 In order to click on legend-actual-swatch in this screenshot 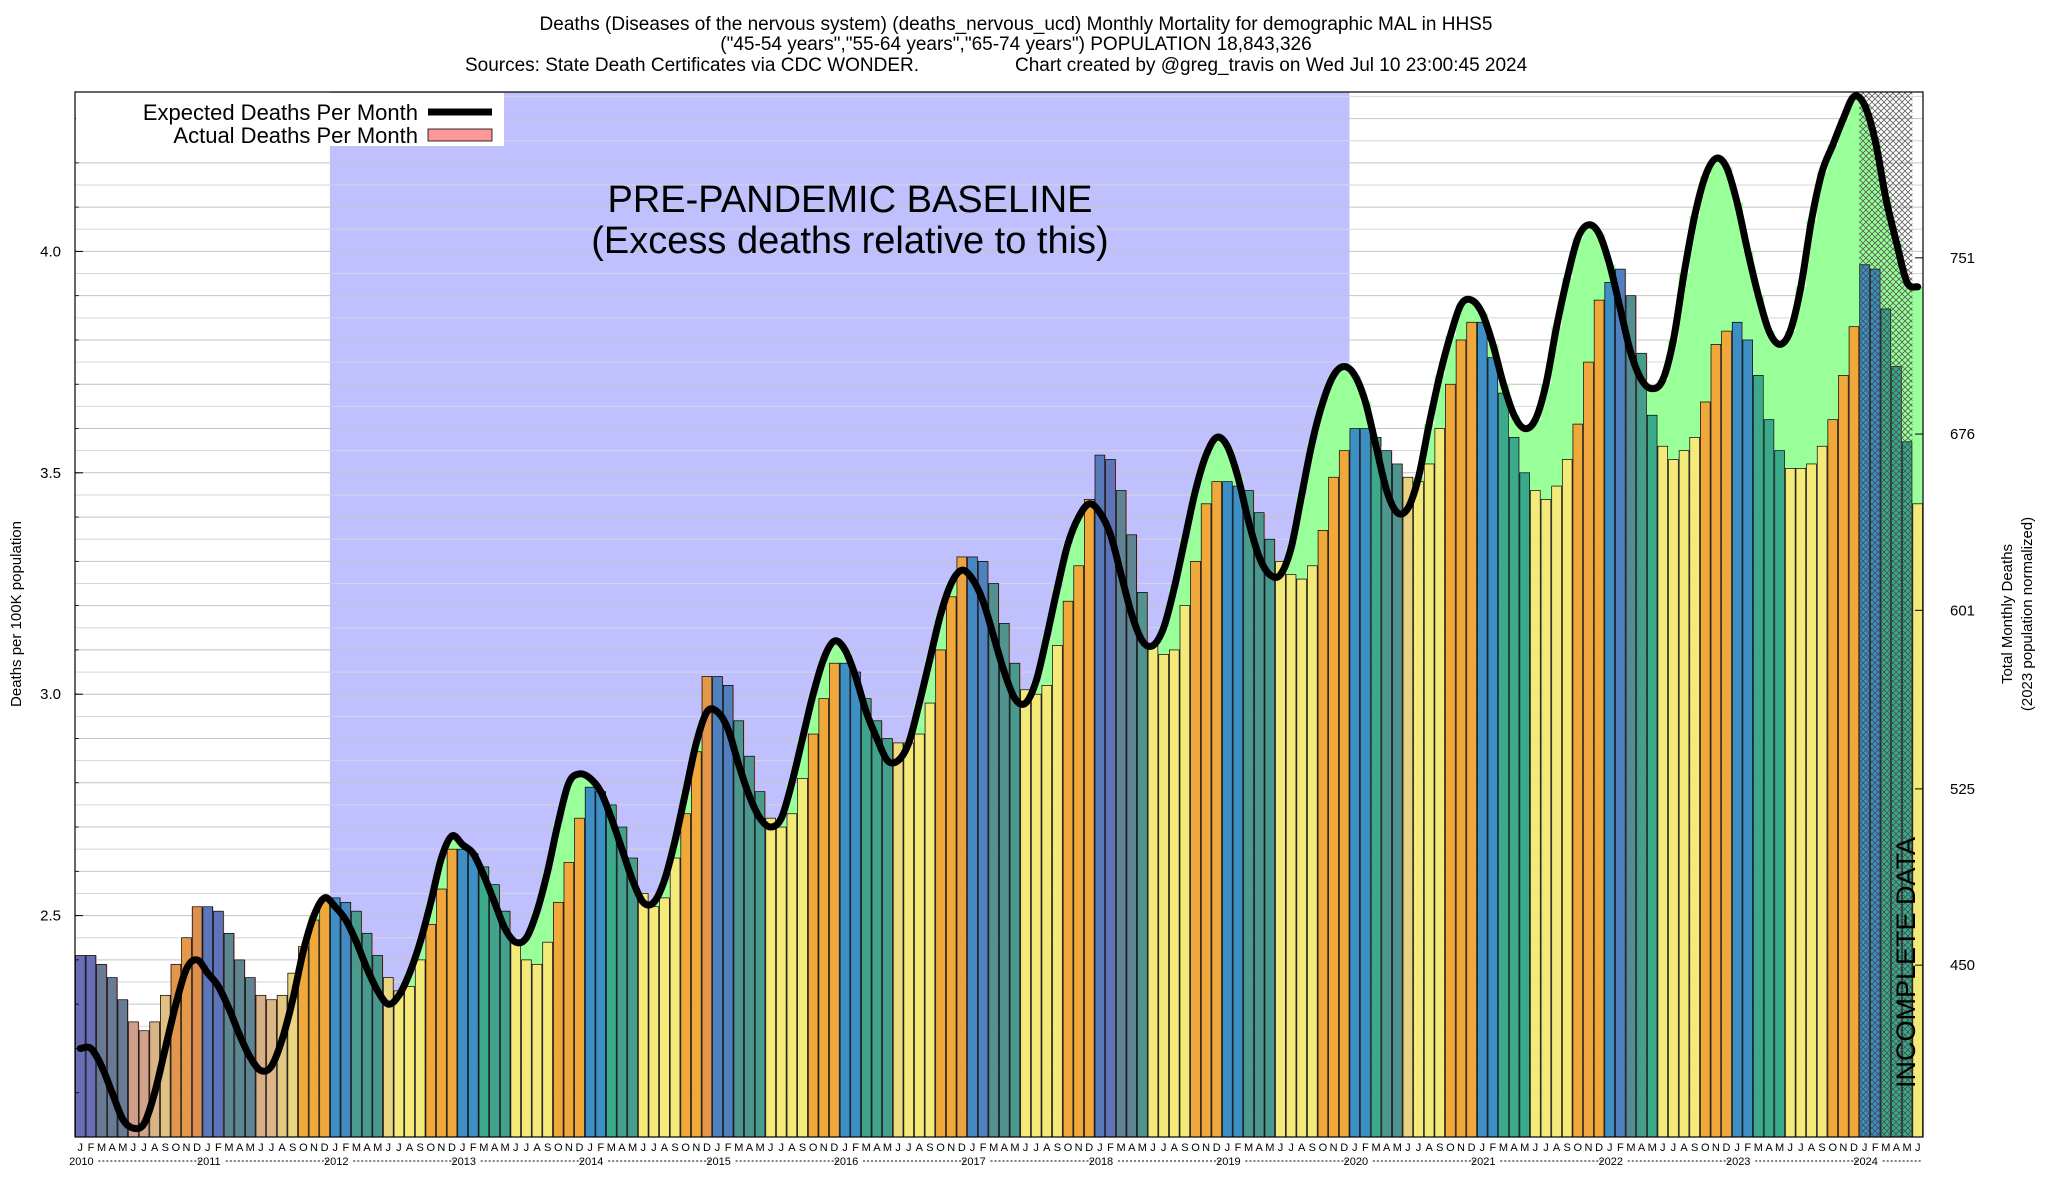, I will do `click(460, 135)`.